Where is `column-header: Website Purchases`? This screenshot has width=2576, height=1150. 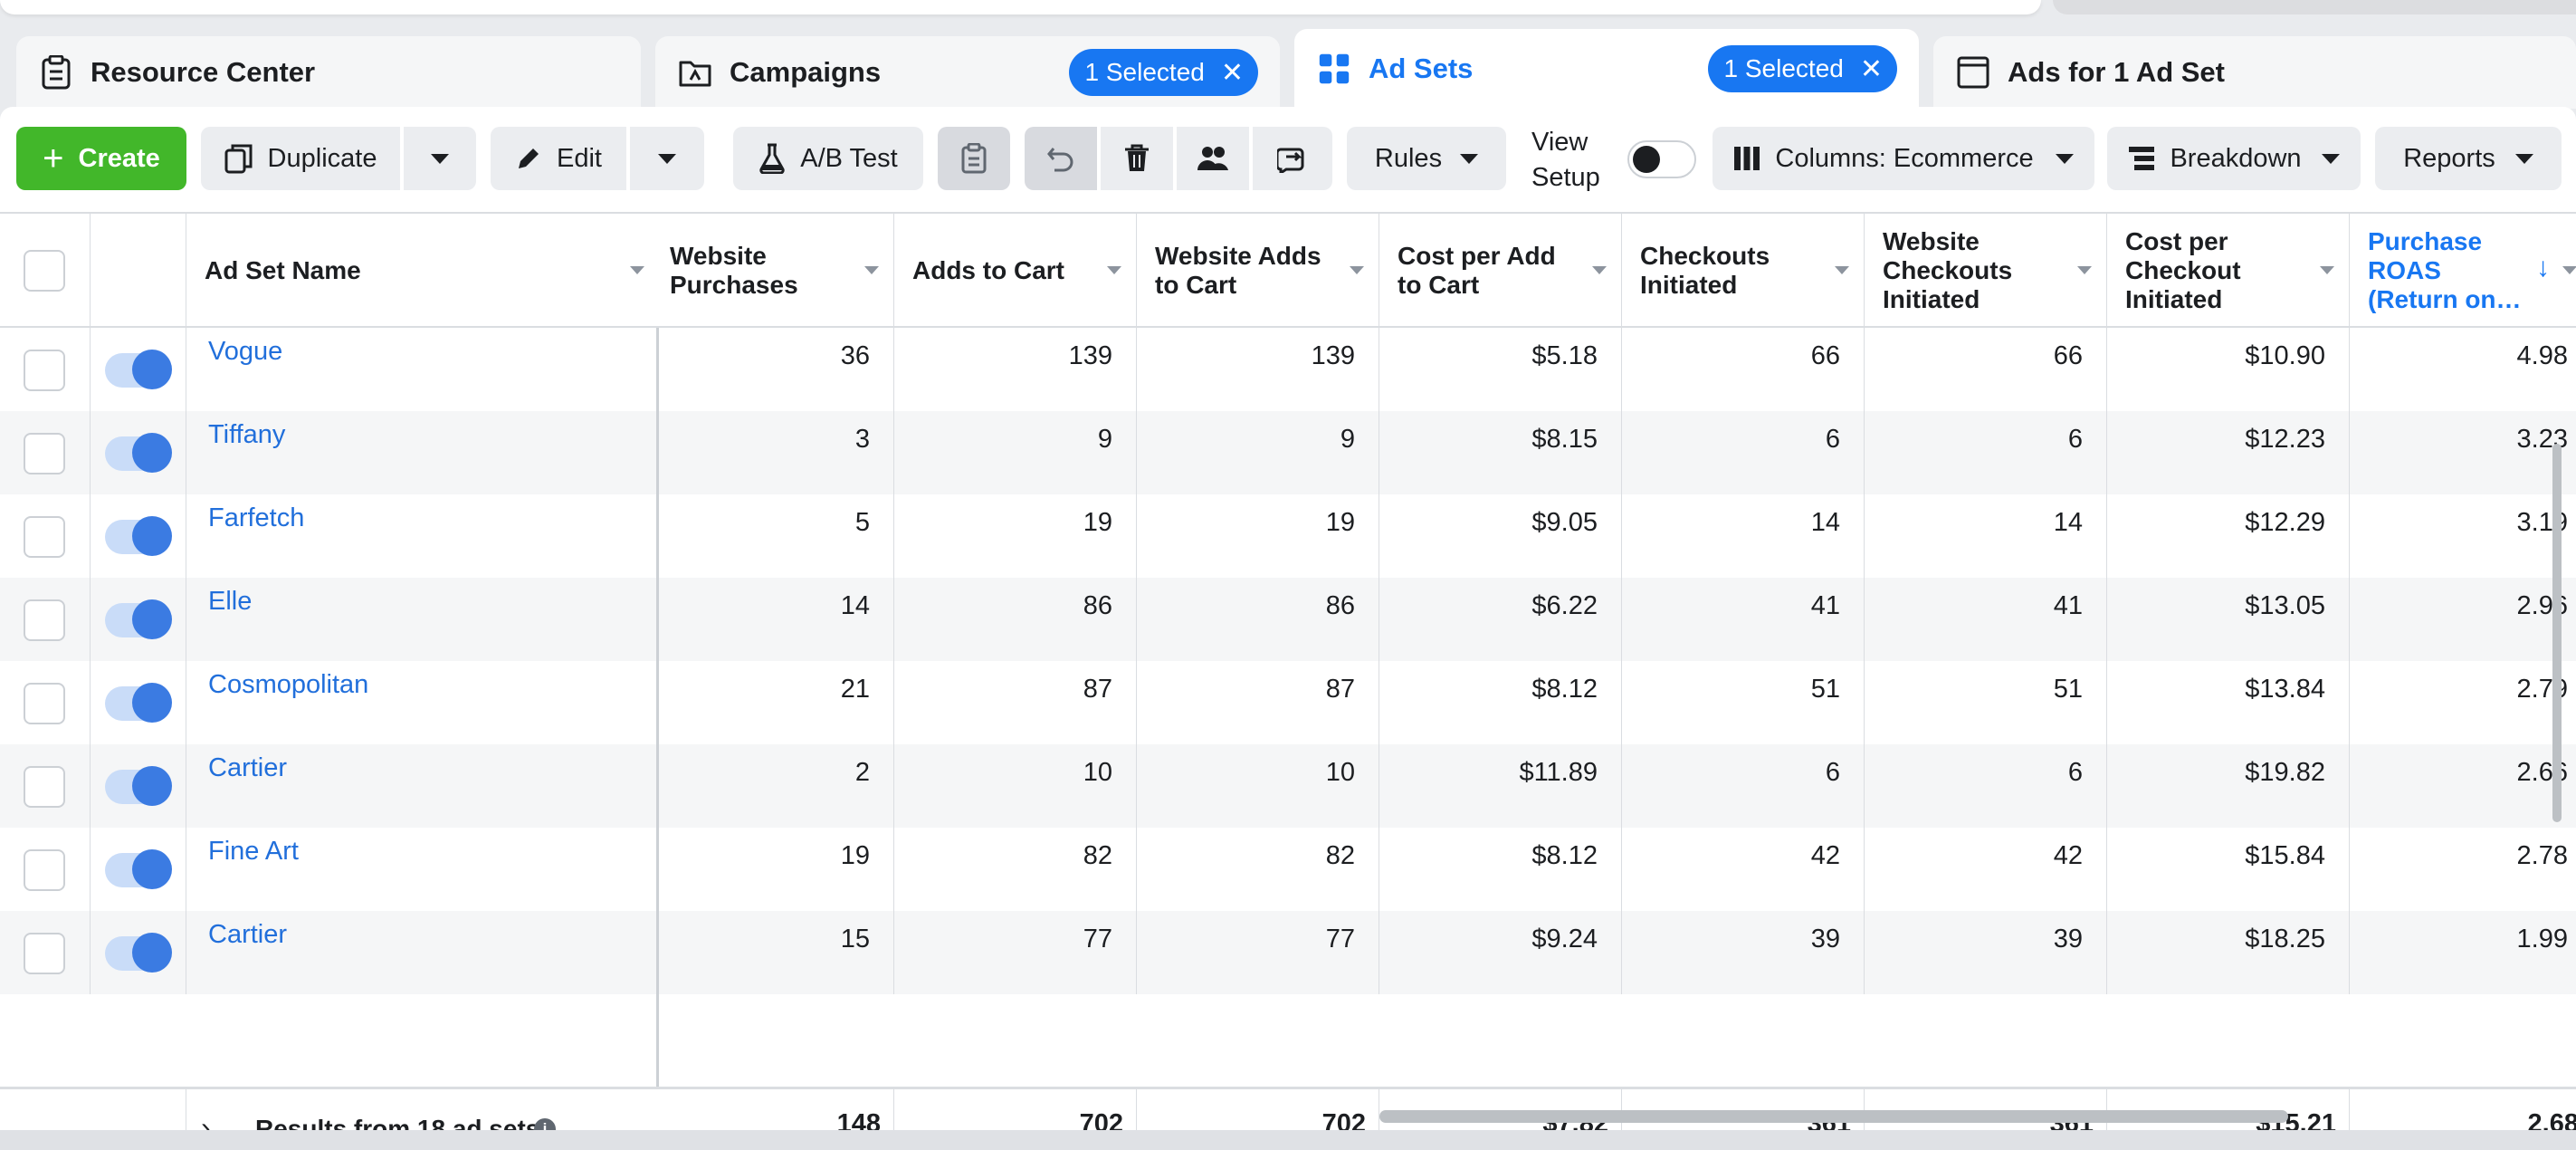 column-header: Website Purchases is located at coordinates (777, 271).